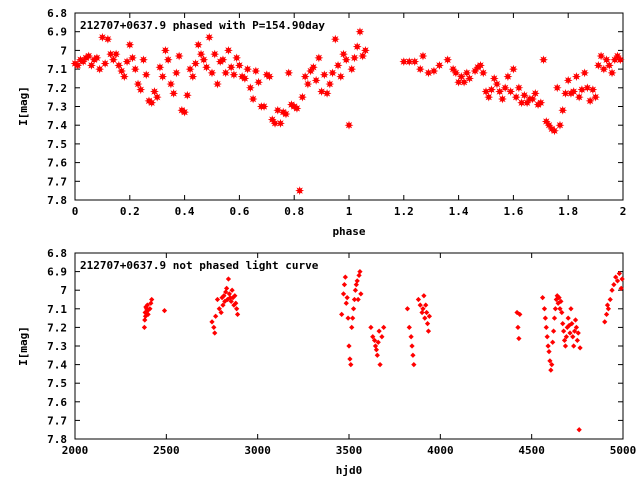 Image resolution: width=640 pixels, height=480 pixels. I want to click on phased-xtick-label: 2, so click(623, 211).